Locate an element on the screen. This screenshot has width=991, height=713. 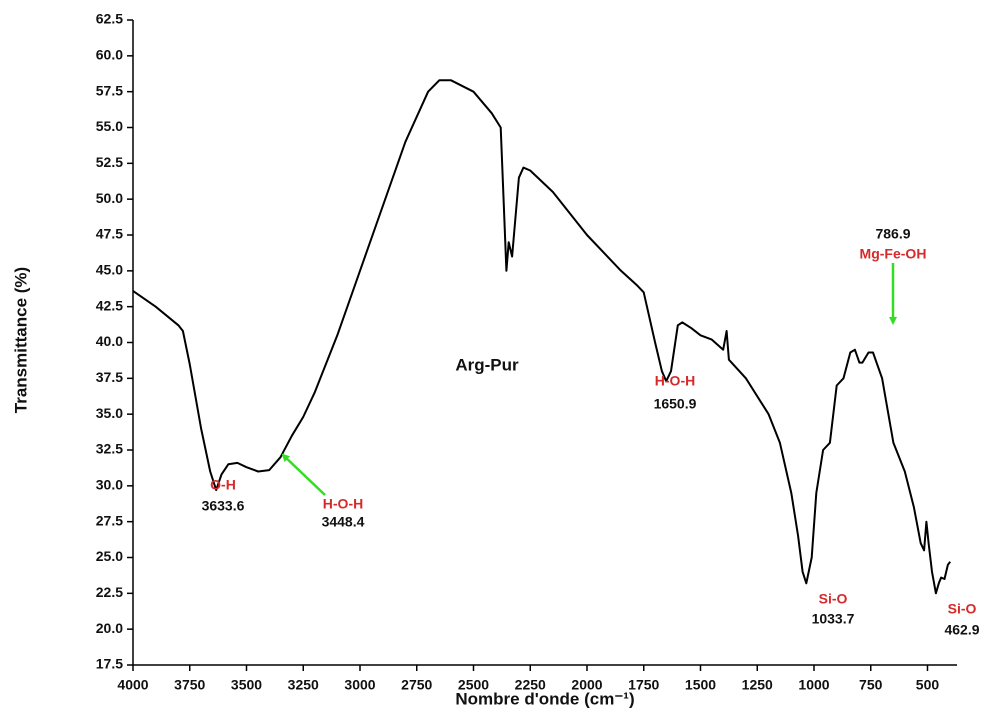
y-tick-label: 47.5 is located at coordinates (109, 234).